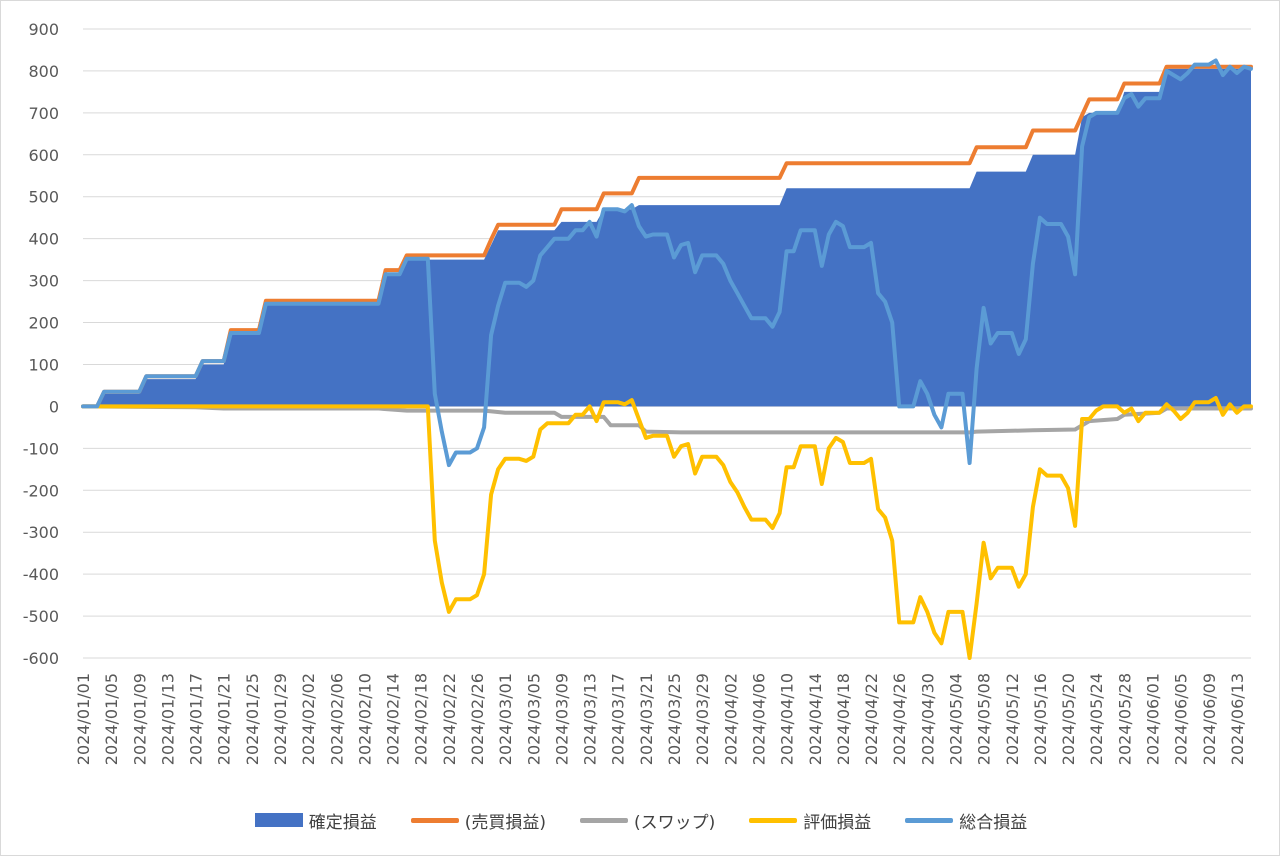 The image size is (1280, 856). What do you see at coordinates (1152, 719) in the screenshot?
I see `x-tick-label: 2024/06/01` at bounding box center [1152, 719].